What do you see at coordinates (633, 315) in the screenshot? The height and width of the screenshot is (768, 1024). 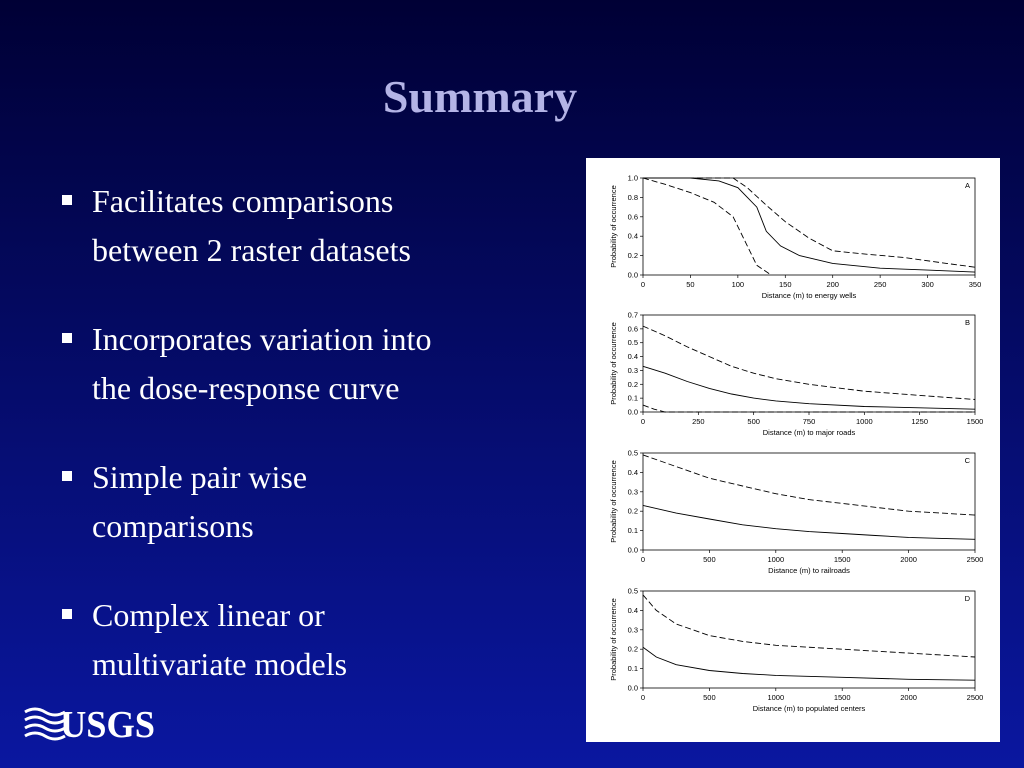 I see `y-tick-label: 0.7` at bounding box center [633, 315].